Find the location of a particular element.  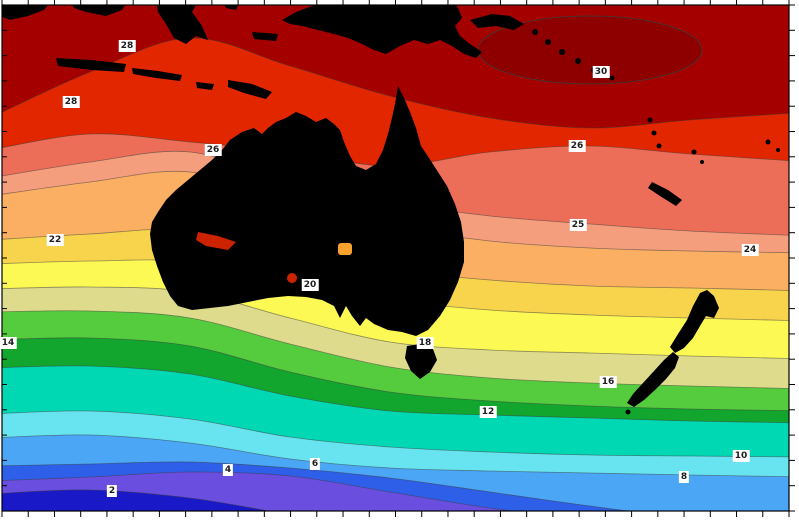

new-caledonia-landmass is located at coordinates (665, 194).